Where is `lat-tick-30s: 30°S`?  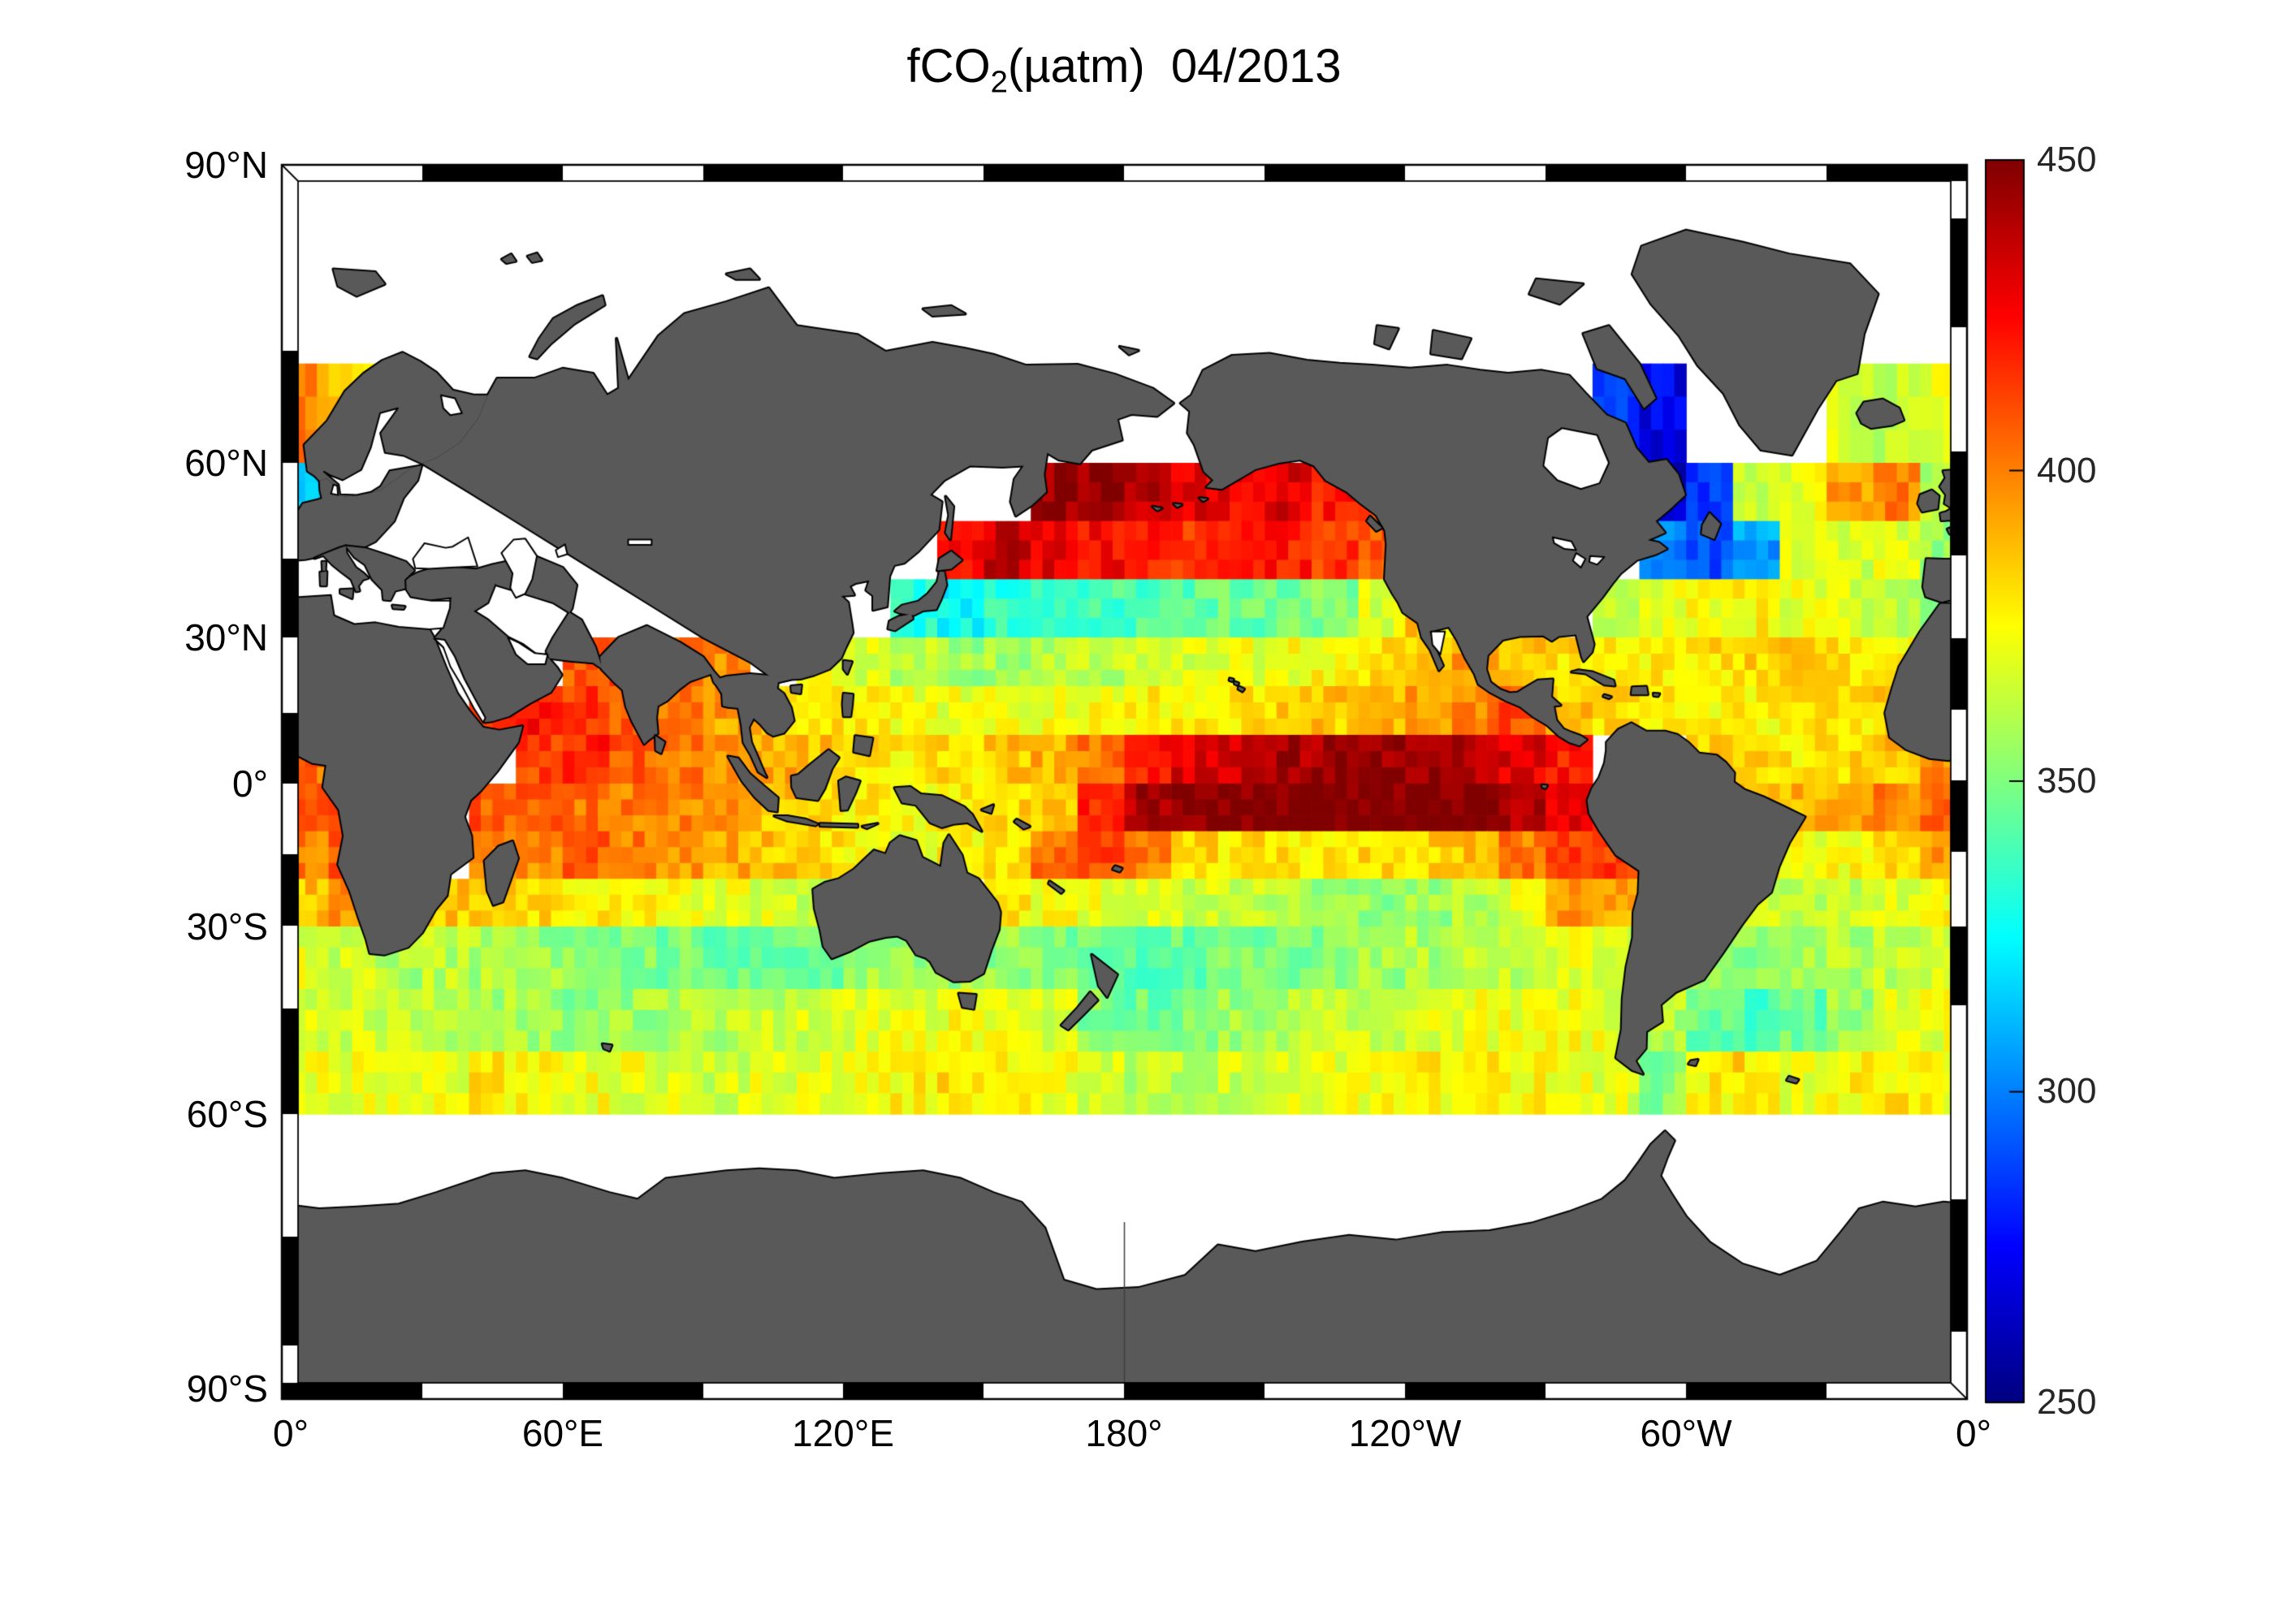
lat-tick-30s: 30°S is located at coordinates (227, 927).